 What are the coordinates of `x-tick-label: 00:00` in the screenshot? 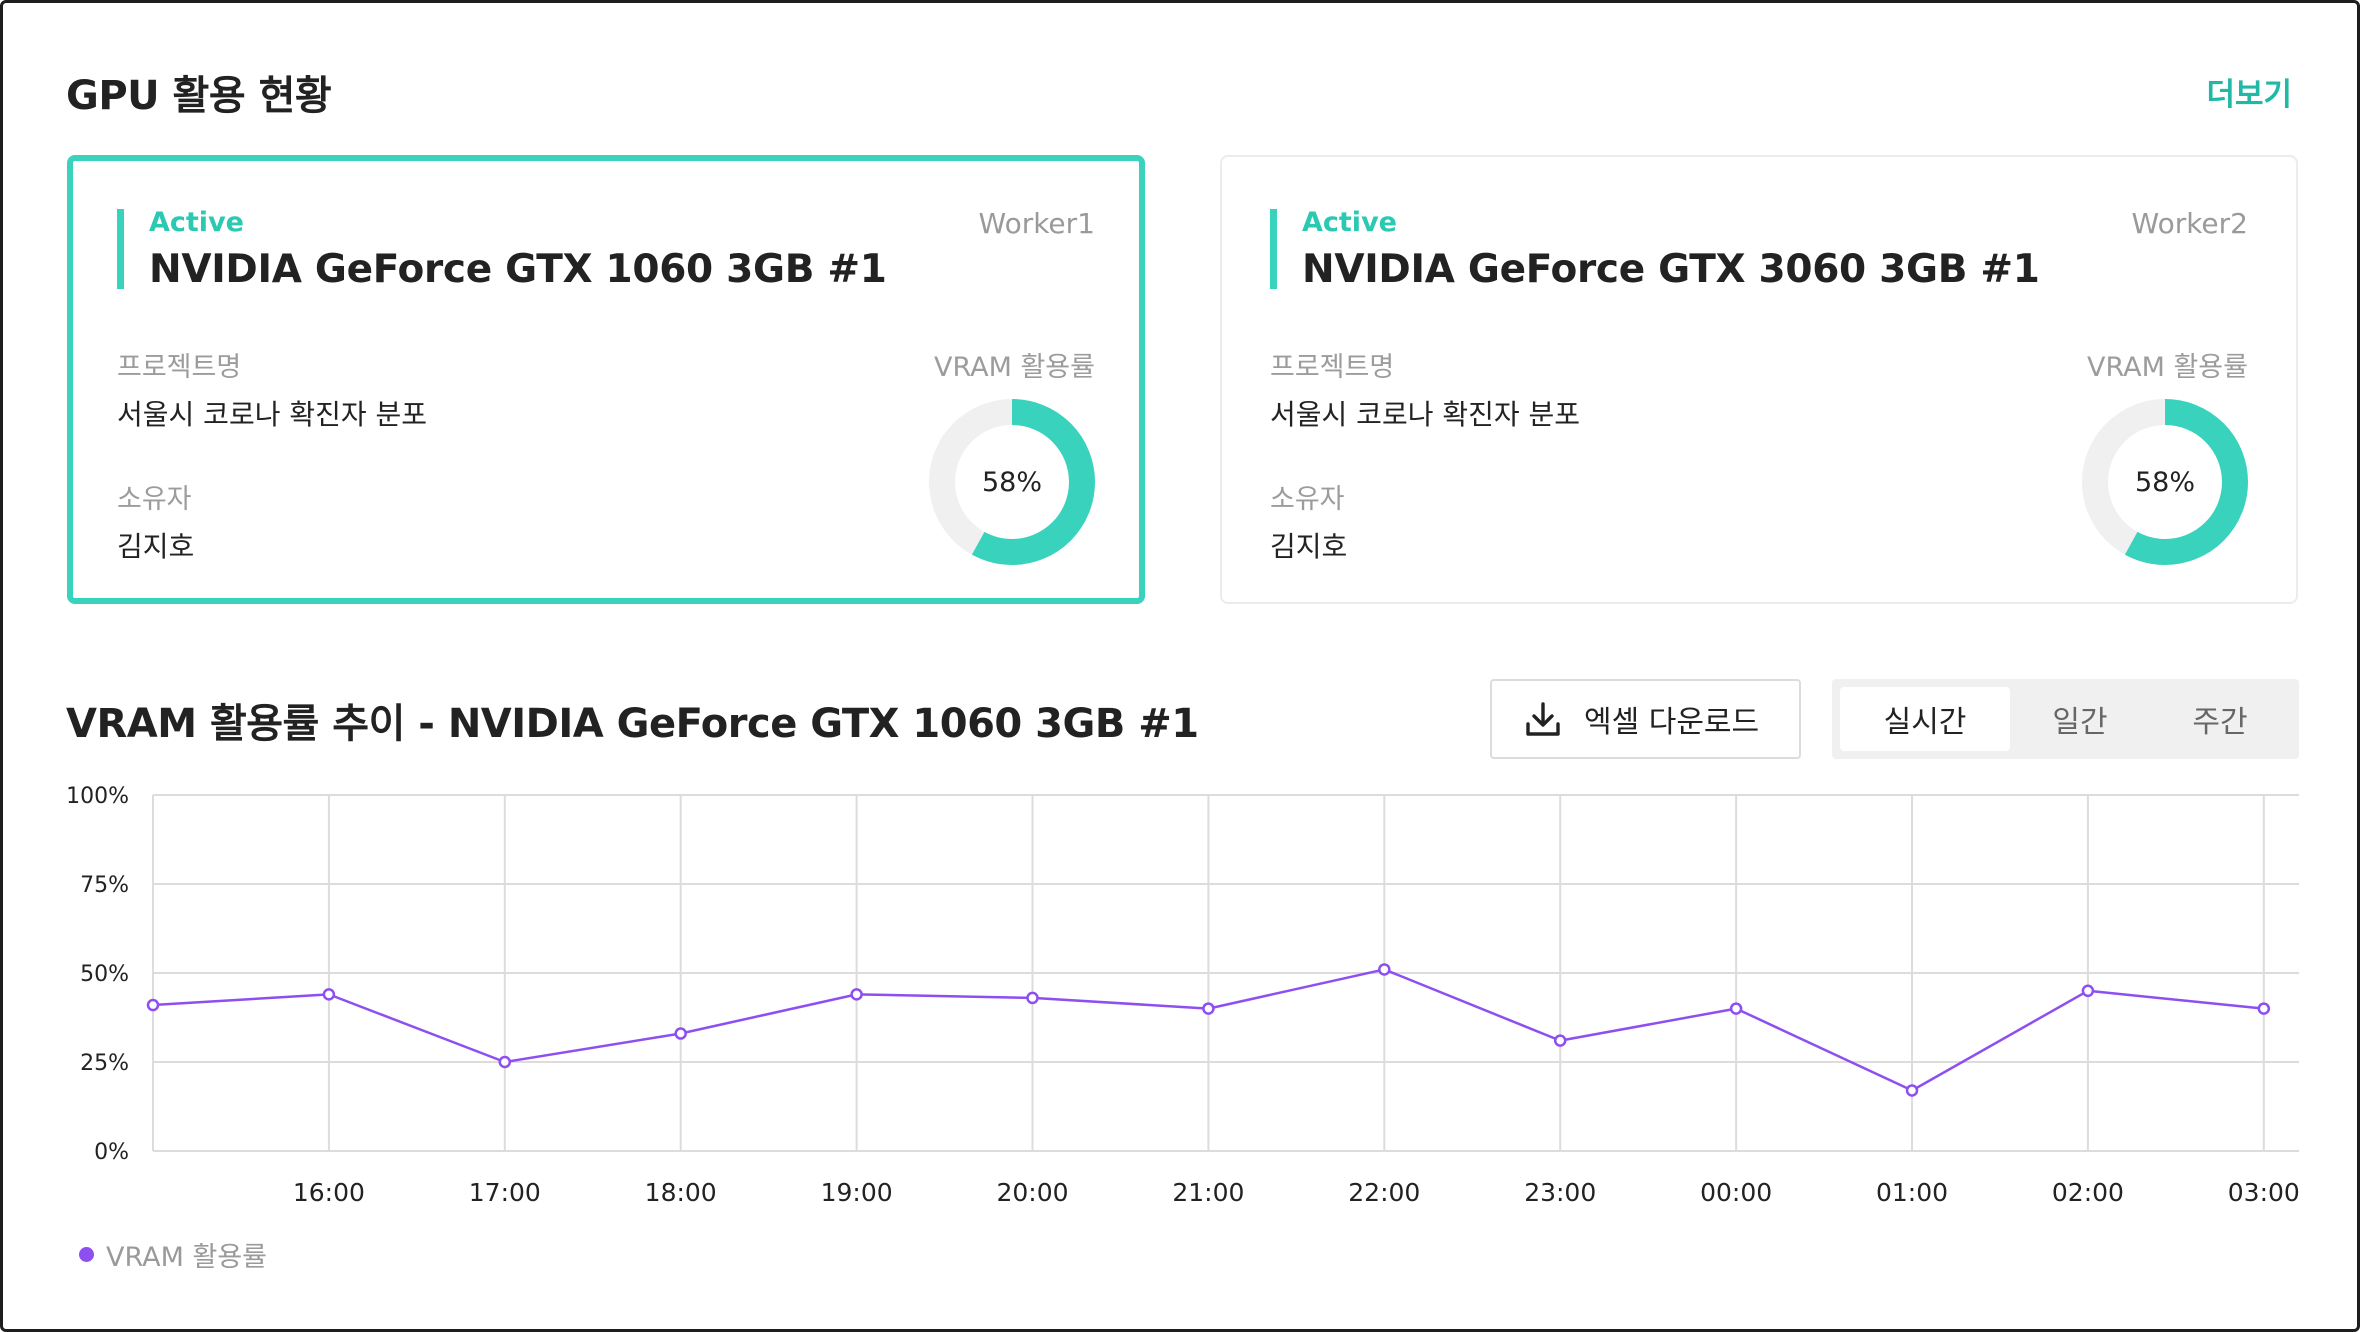 It's located at (1736, 1192).